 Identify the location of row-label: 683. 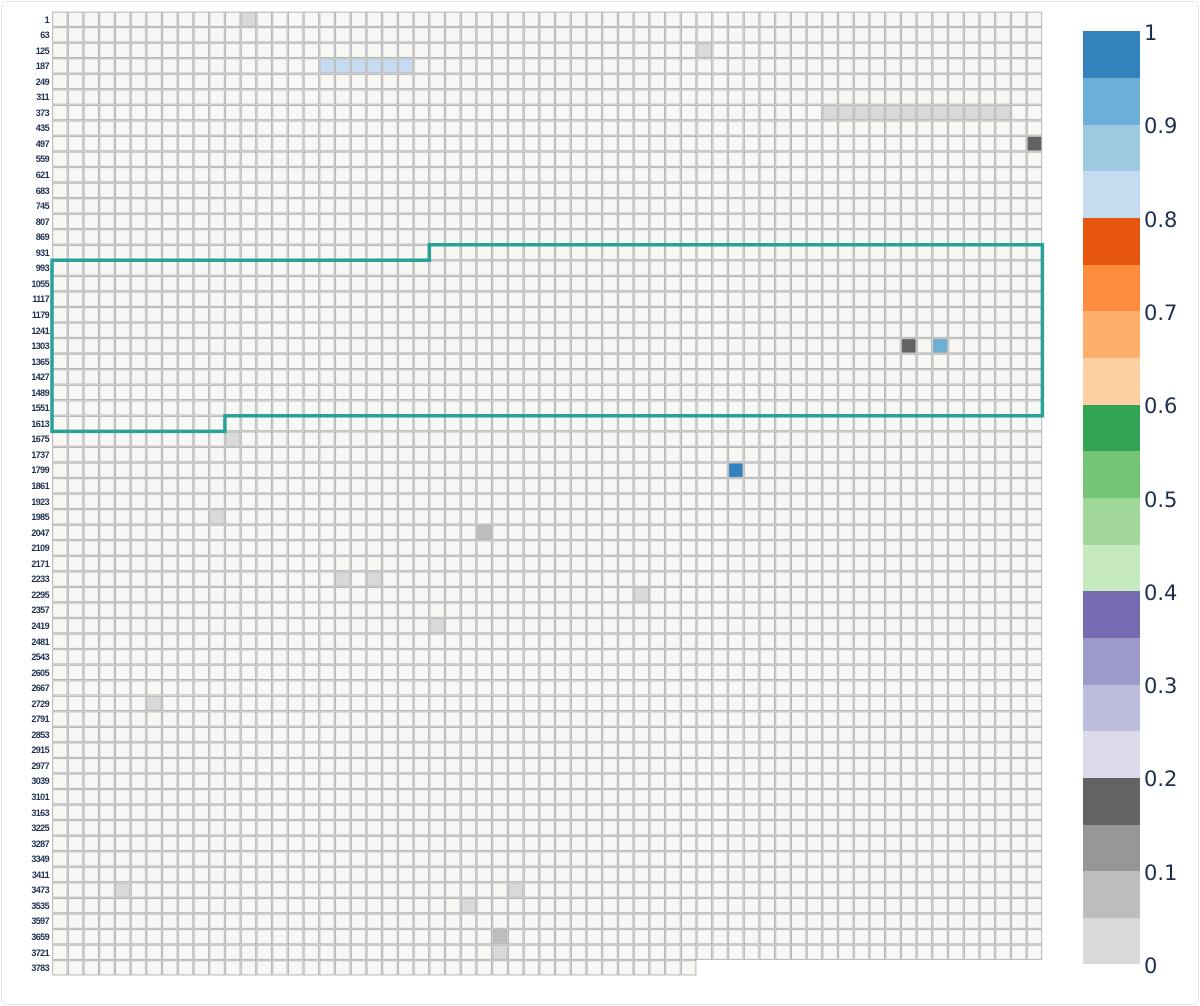
(42, 190).